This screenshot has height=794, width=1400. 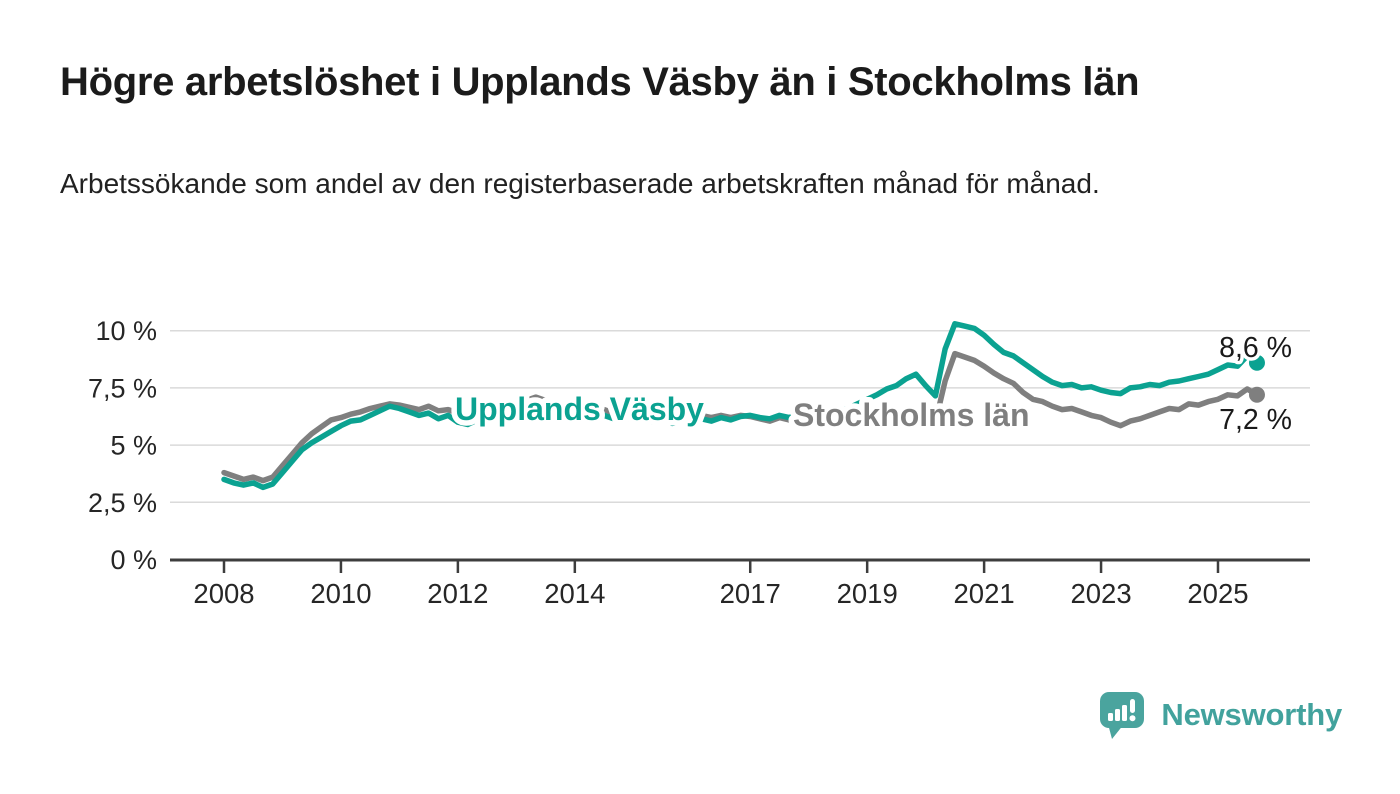 What do you see at coordinates (984, 593) in the screenshot?
I see `x-tick-label: 2021` at bounding box center [984, 593].